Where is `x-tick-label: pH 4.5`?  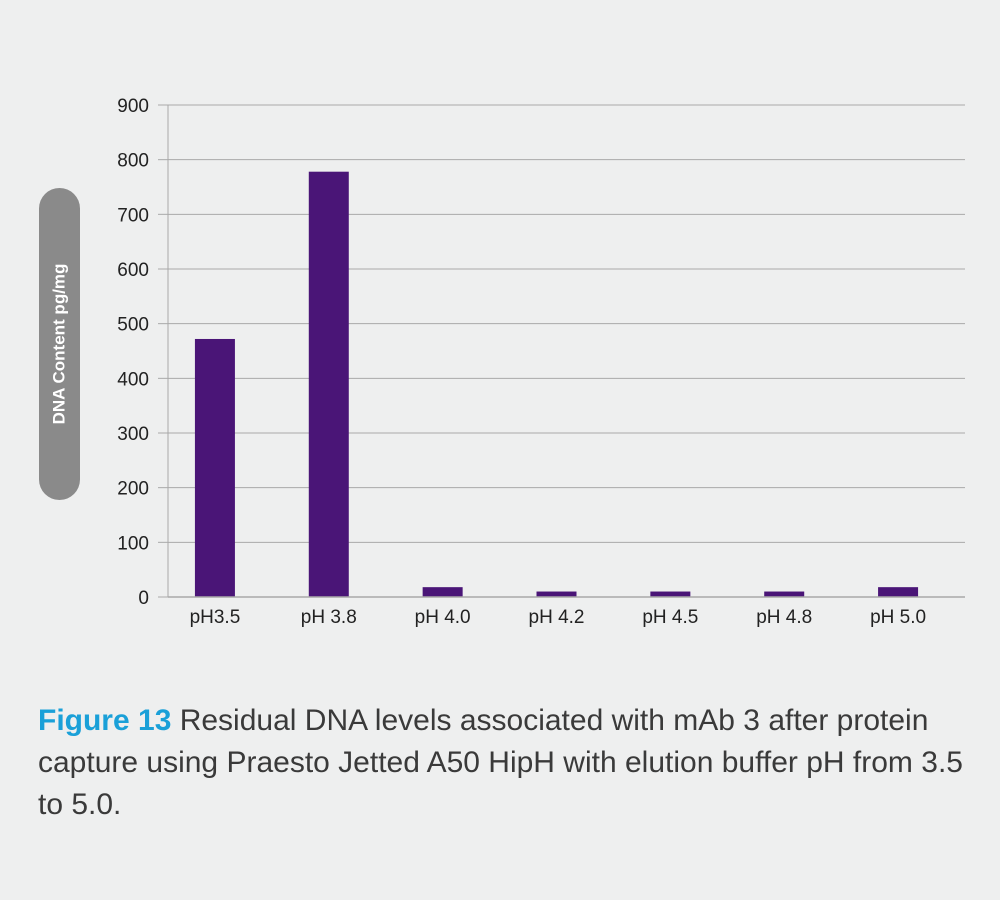 x-tick-label: pH 4.5 is located at coordinates (670, 617).